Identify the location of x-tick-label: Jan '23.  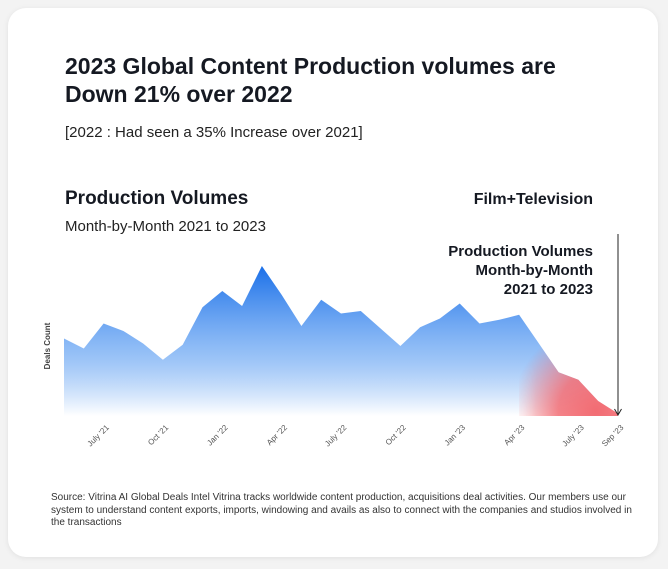
(455, 435).